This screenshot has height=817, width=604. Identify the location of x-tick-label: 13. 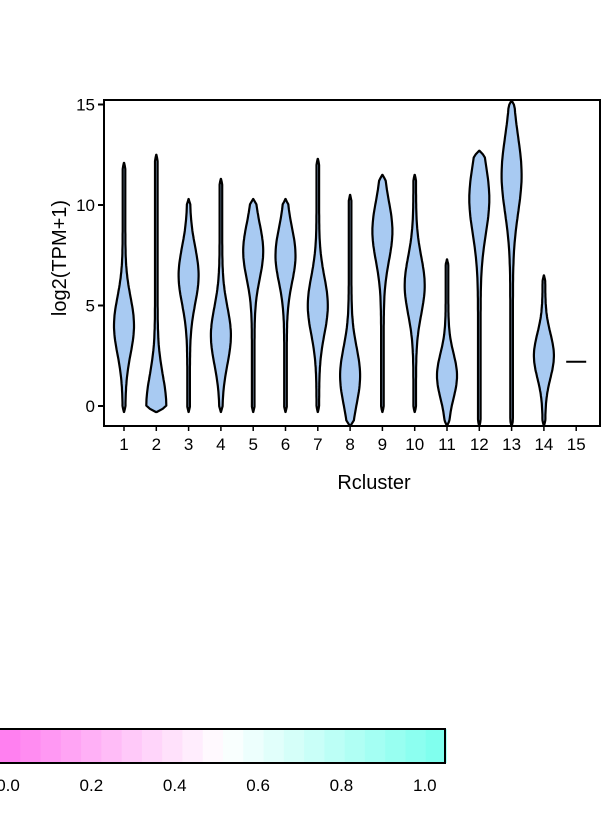
(511, 444).